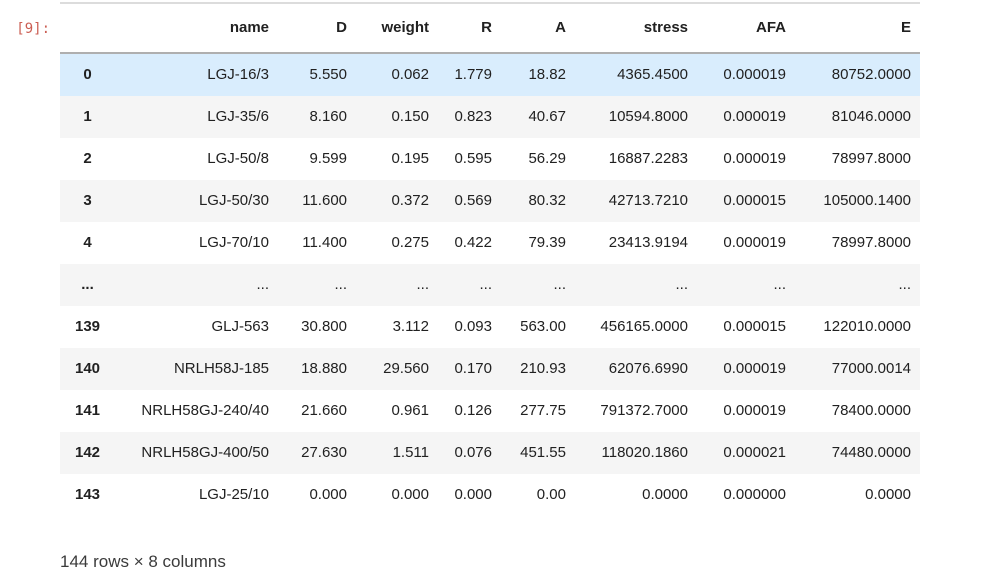 This screenshot has width=999, height=586. Describe the element at coordinates (871, 116) in the screenshot. I see `table-cell: 81046.0000` at that location.